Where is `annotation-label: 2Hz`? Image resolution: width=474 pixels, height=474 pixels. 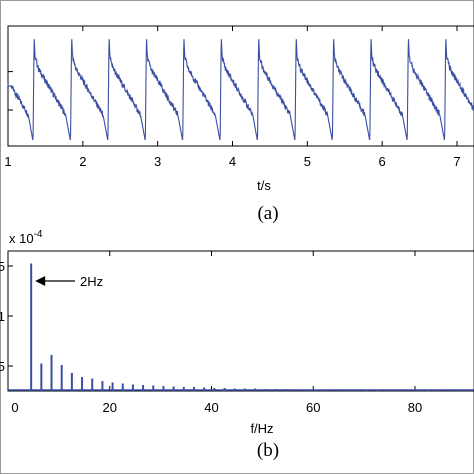
annotation-label: 2Hz is located at coordinates (91, 281).